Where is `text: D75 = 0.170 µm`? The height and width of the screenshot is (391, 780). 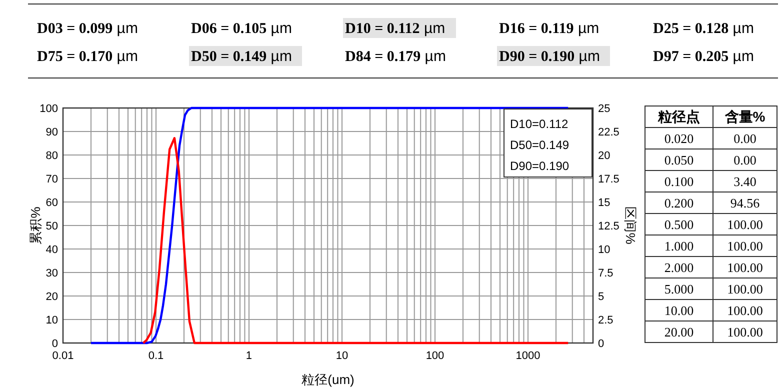 text: D75 = 0.170 µm is located at coordinates (87, 56).